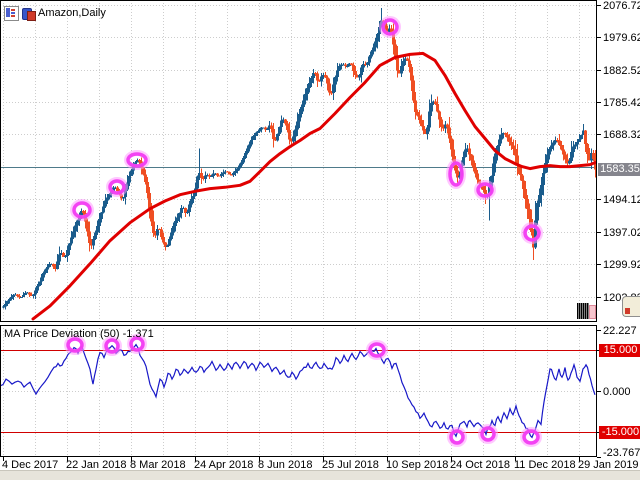 The height and width of the screenshot is (480, 640). What do you see at coordinates (608, 465) in the screenshot?
I see `time-axis-label: 29 Jan 2019` at bounding box center [608, 465].